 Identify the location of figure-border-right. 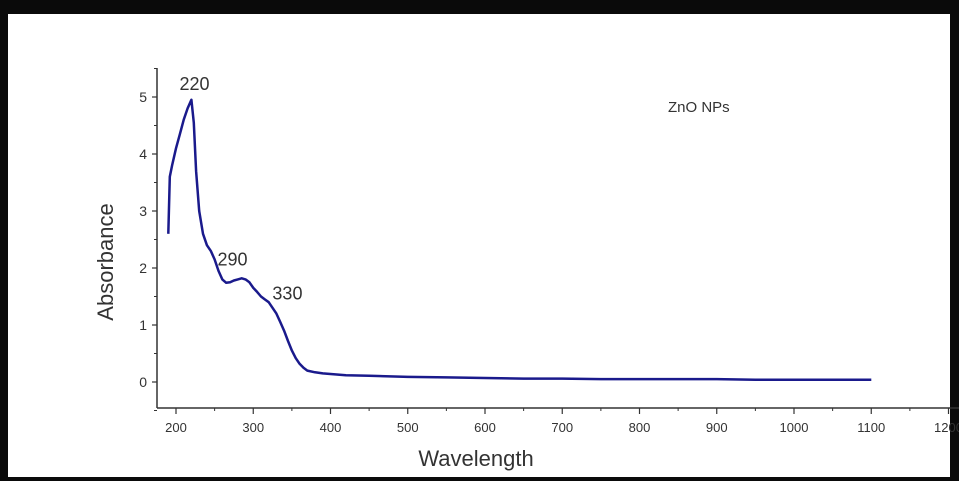
(954, 240).